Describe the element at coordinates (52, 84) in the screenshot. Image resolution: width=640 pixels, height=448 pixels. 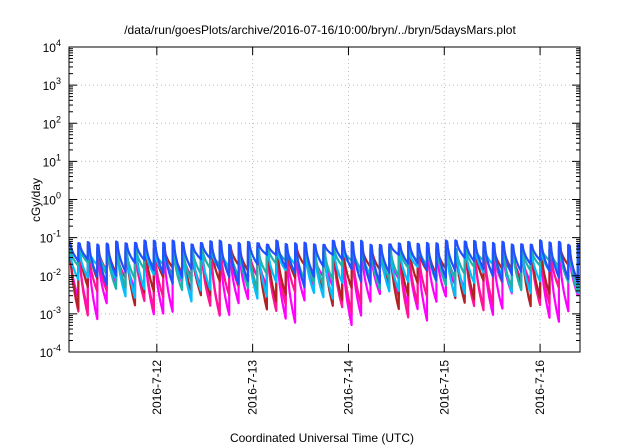
I see `y-tick-label: 10³` at that location.